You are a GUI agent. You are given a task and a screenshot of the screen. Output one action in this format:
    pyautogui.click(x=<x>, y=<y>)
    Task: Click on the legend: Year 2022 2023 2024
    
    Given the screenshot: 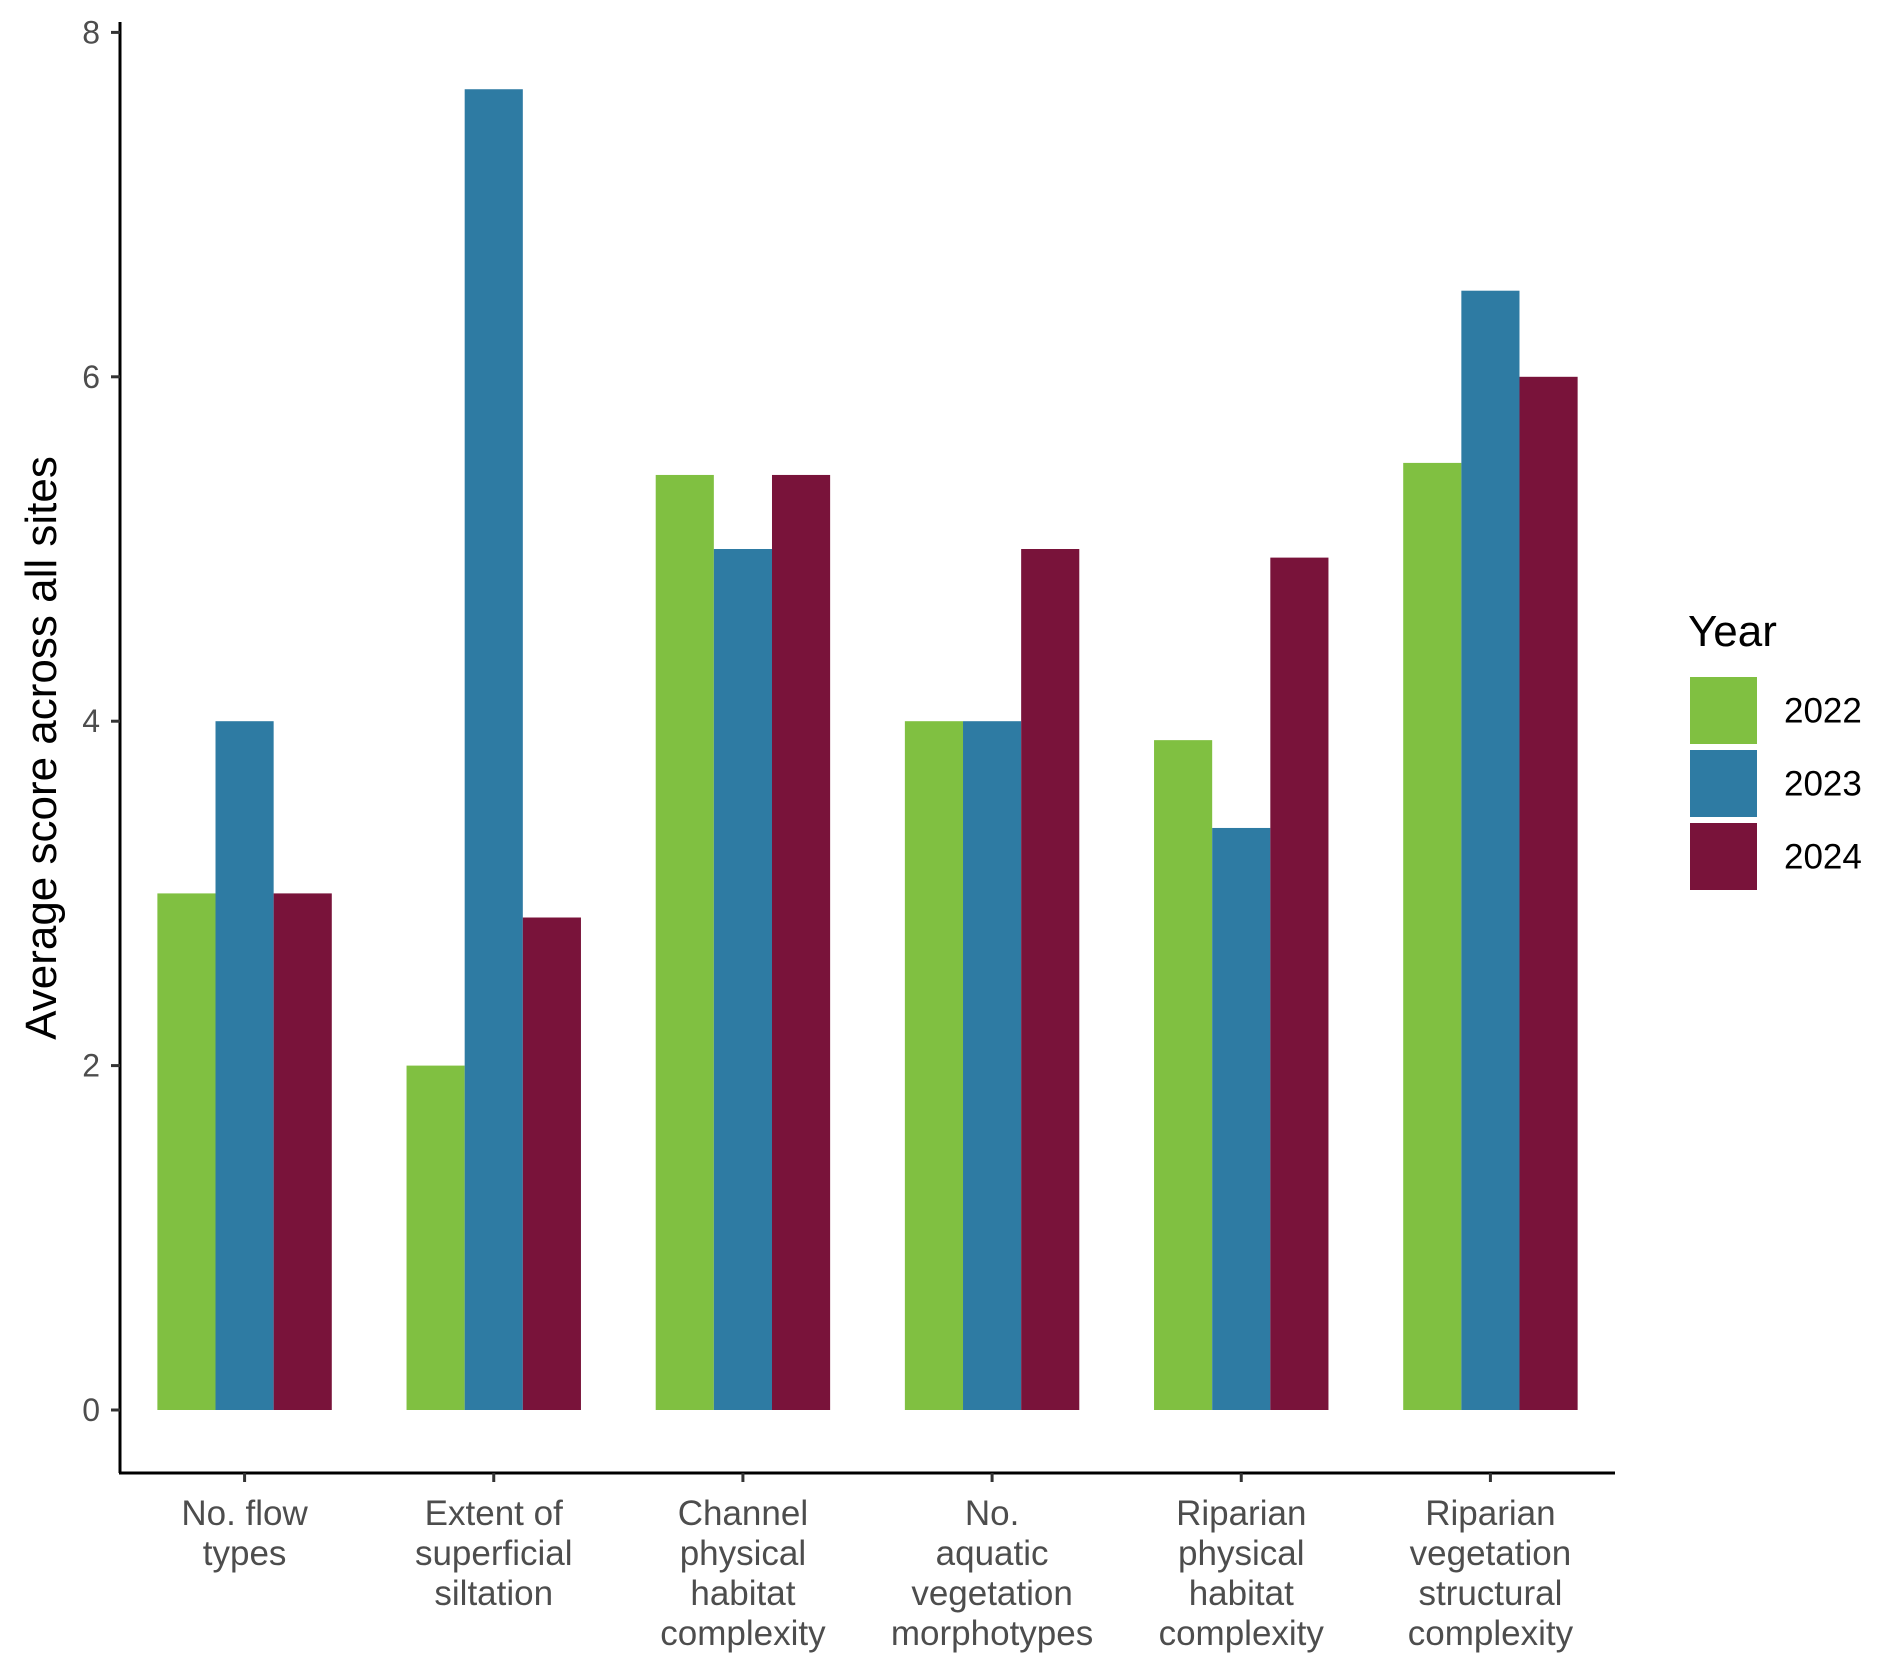 What is the action you would take?
    pyautogui.click(x=1775, y=748)
    